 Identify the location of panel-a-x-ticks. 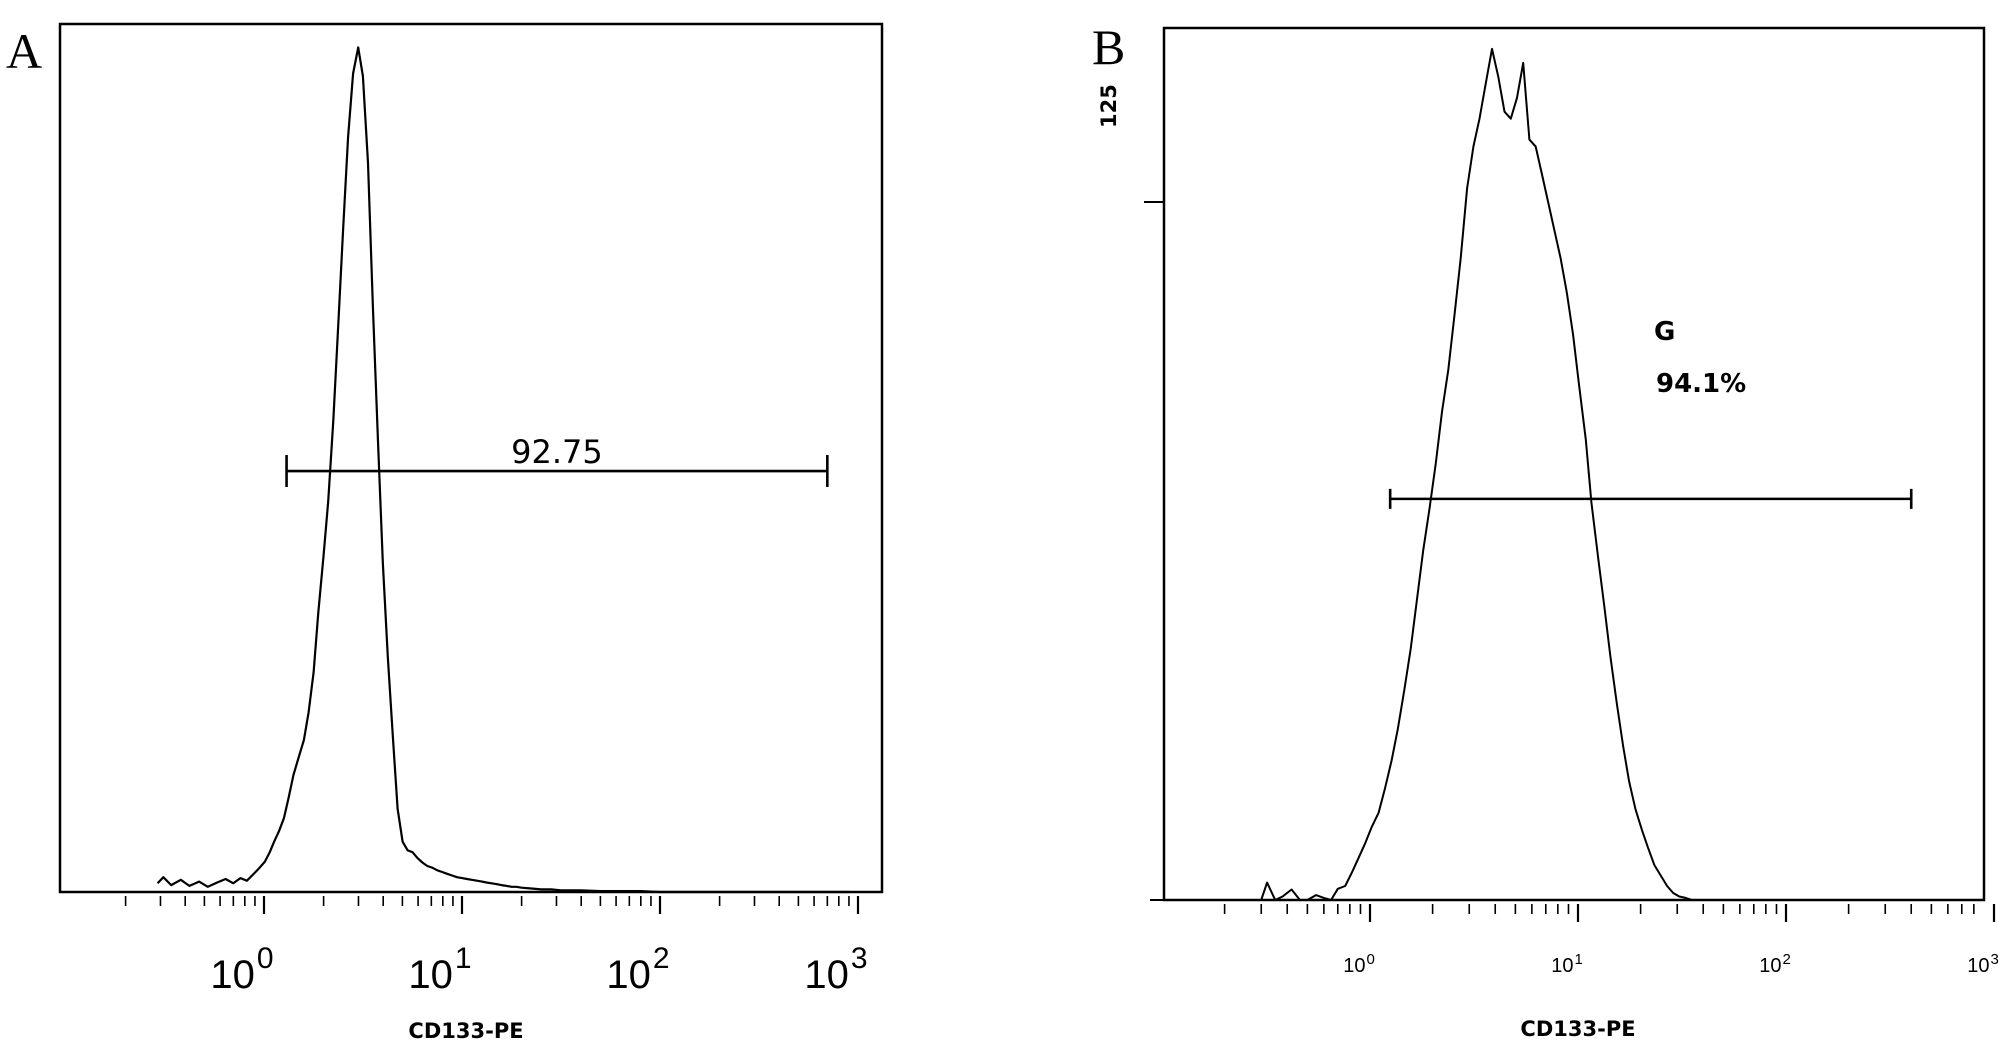
(492, 905).